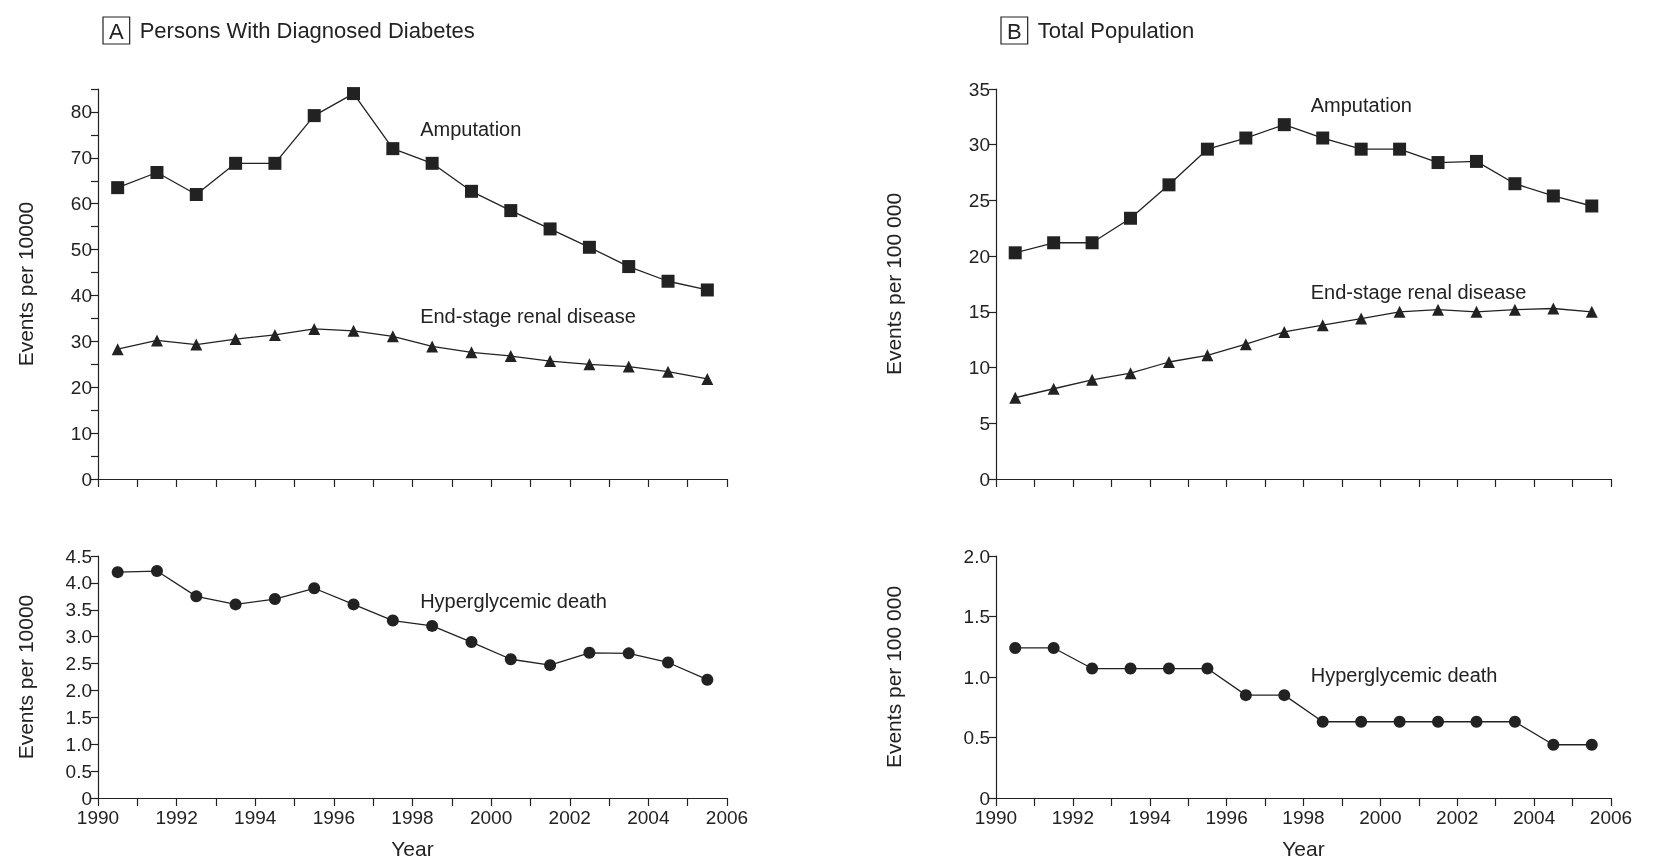  I want to click on y-tick-label: 50, so click(81, 250).